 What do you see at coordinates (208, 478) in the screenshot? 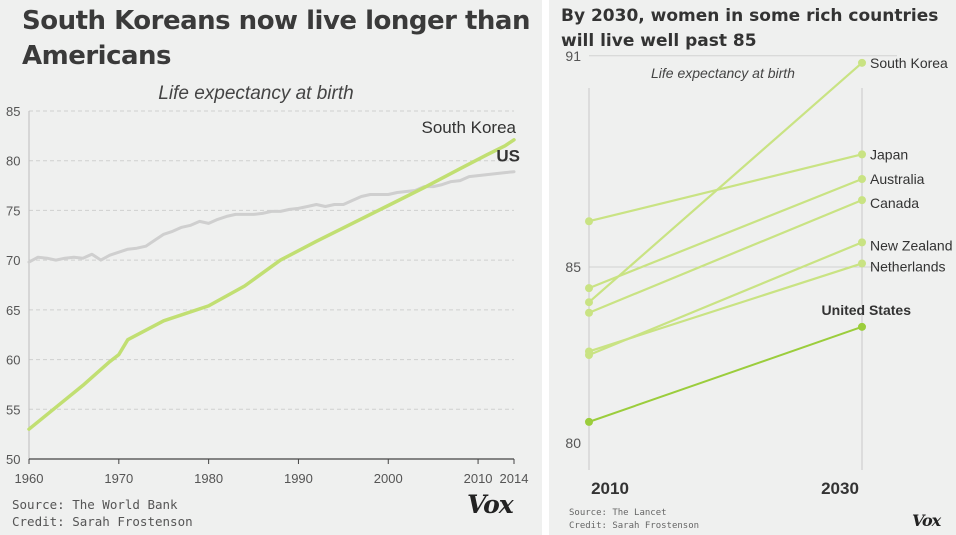
I see `x-tick-label-1980: 1980` at bounding box center [208, 478].